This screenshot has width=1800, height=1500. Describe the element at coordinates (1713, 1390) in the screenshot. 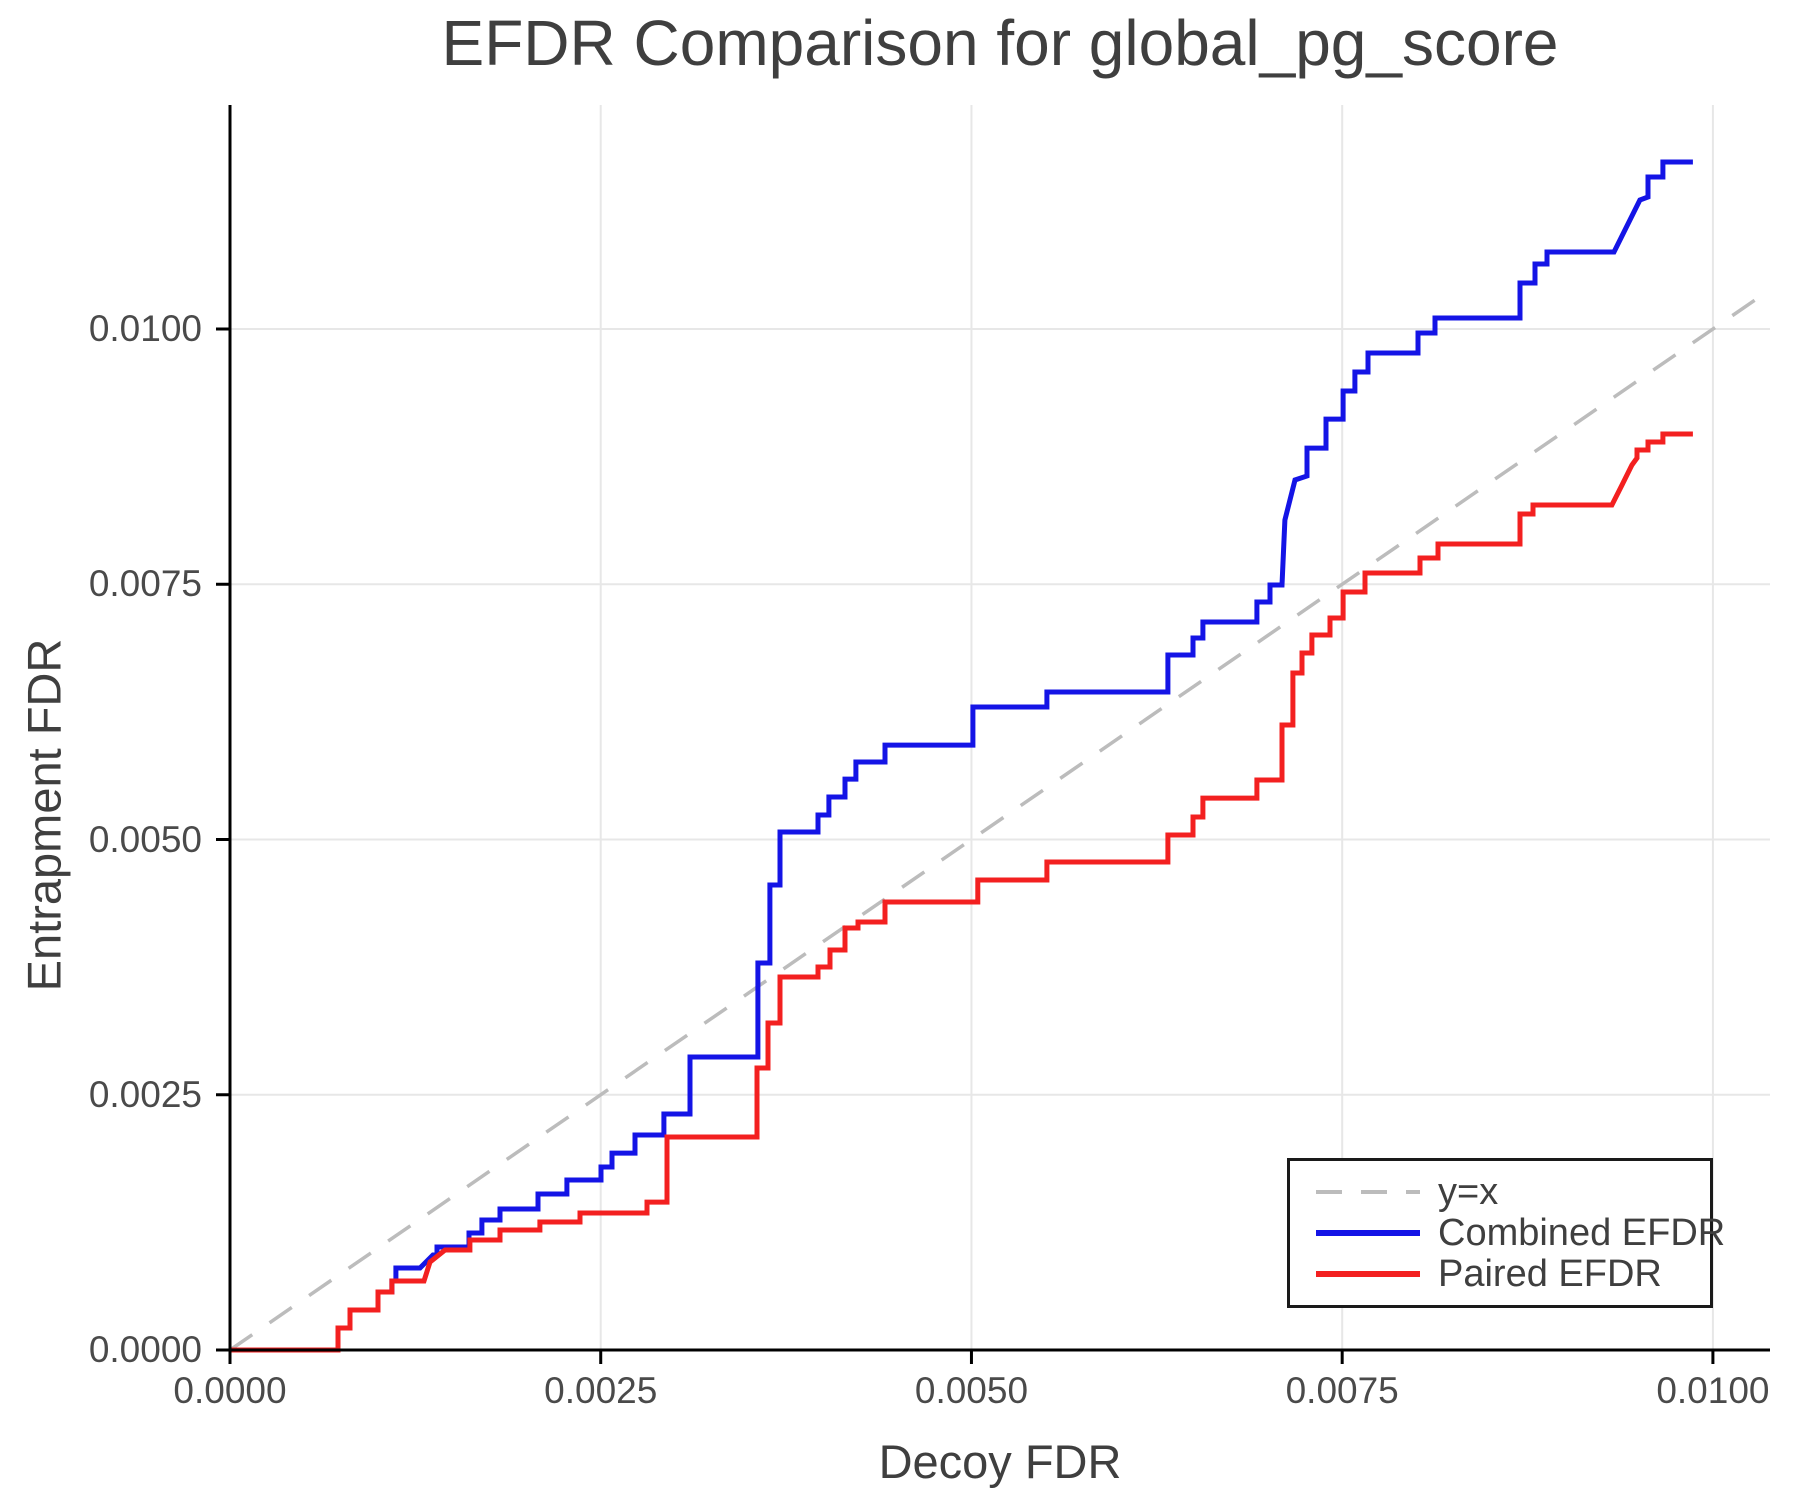

I see `x-tick-label: 0.0100` at that location.